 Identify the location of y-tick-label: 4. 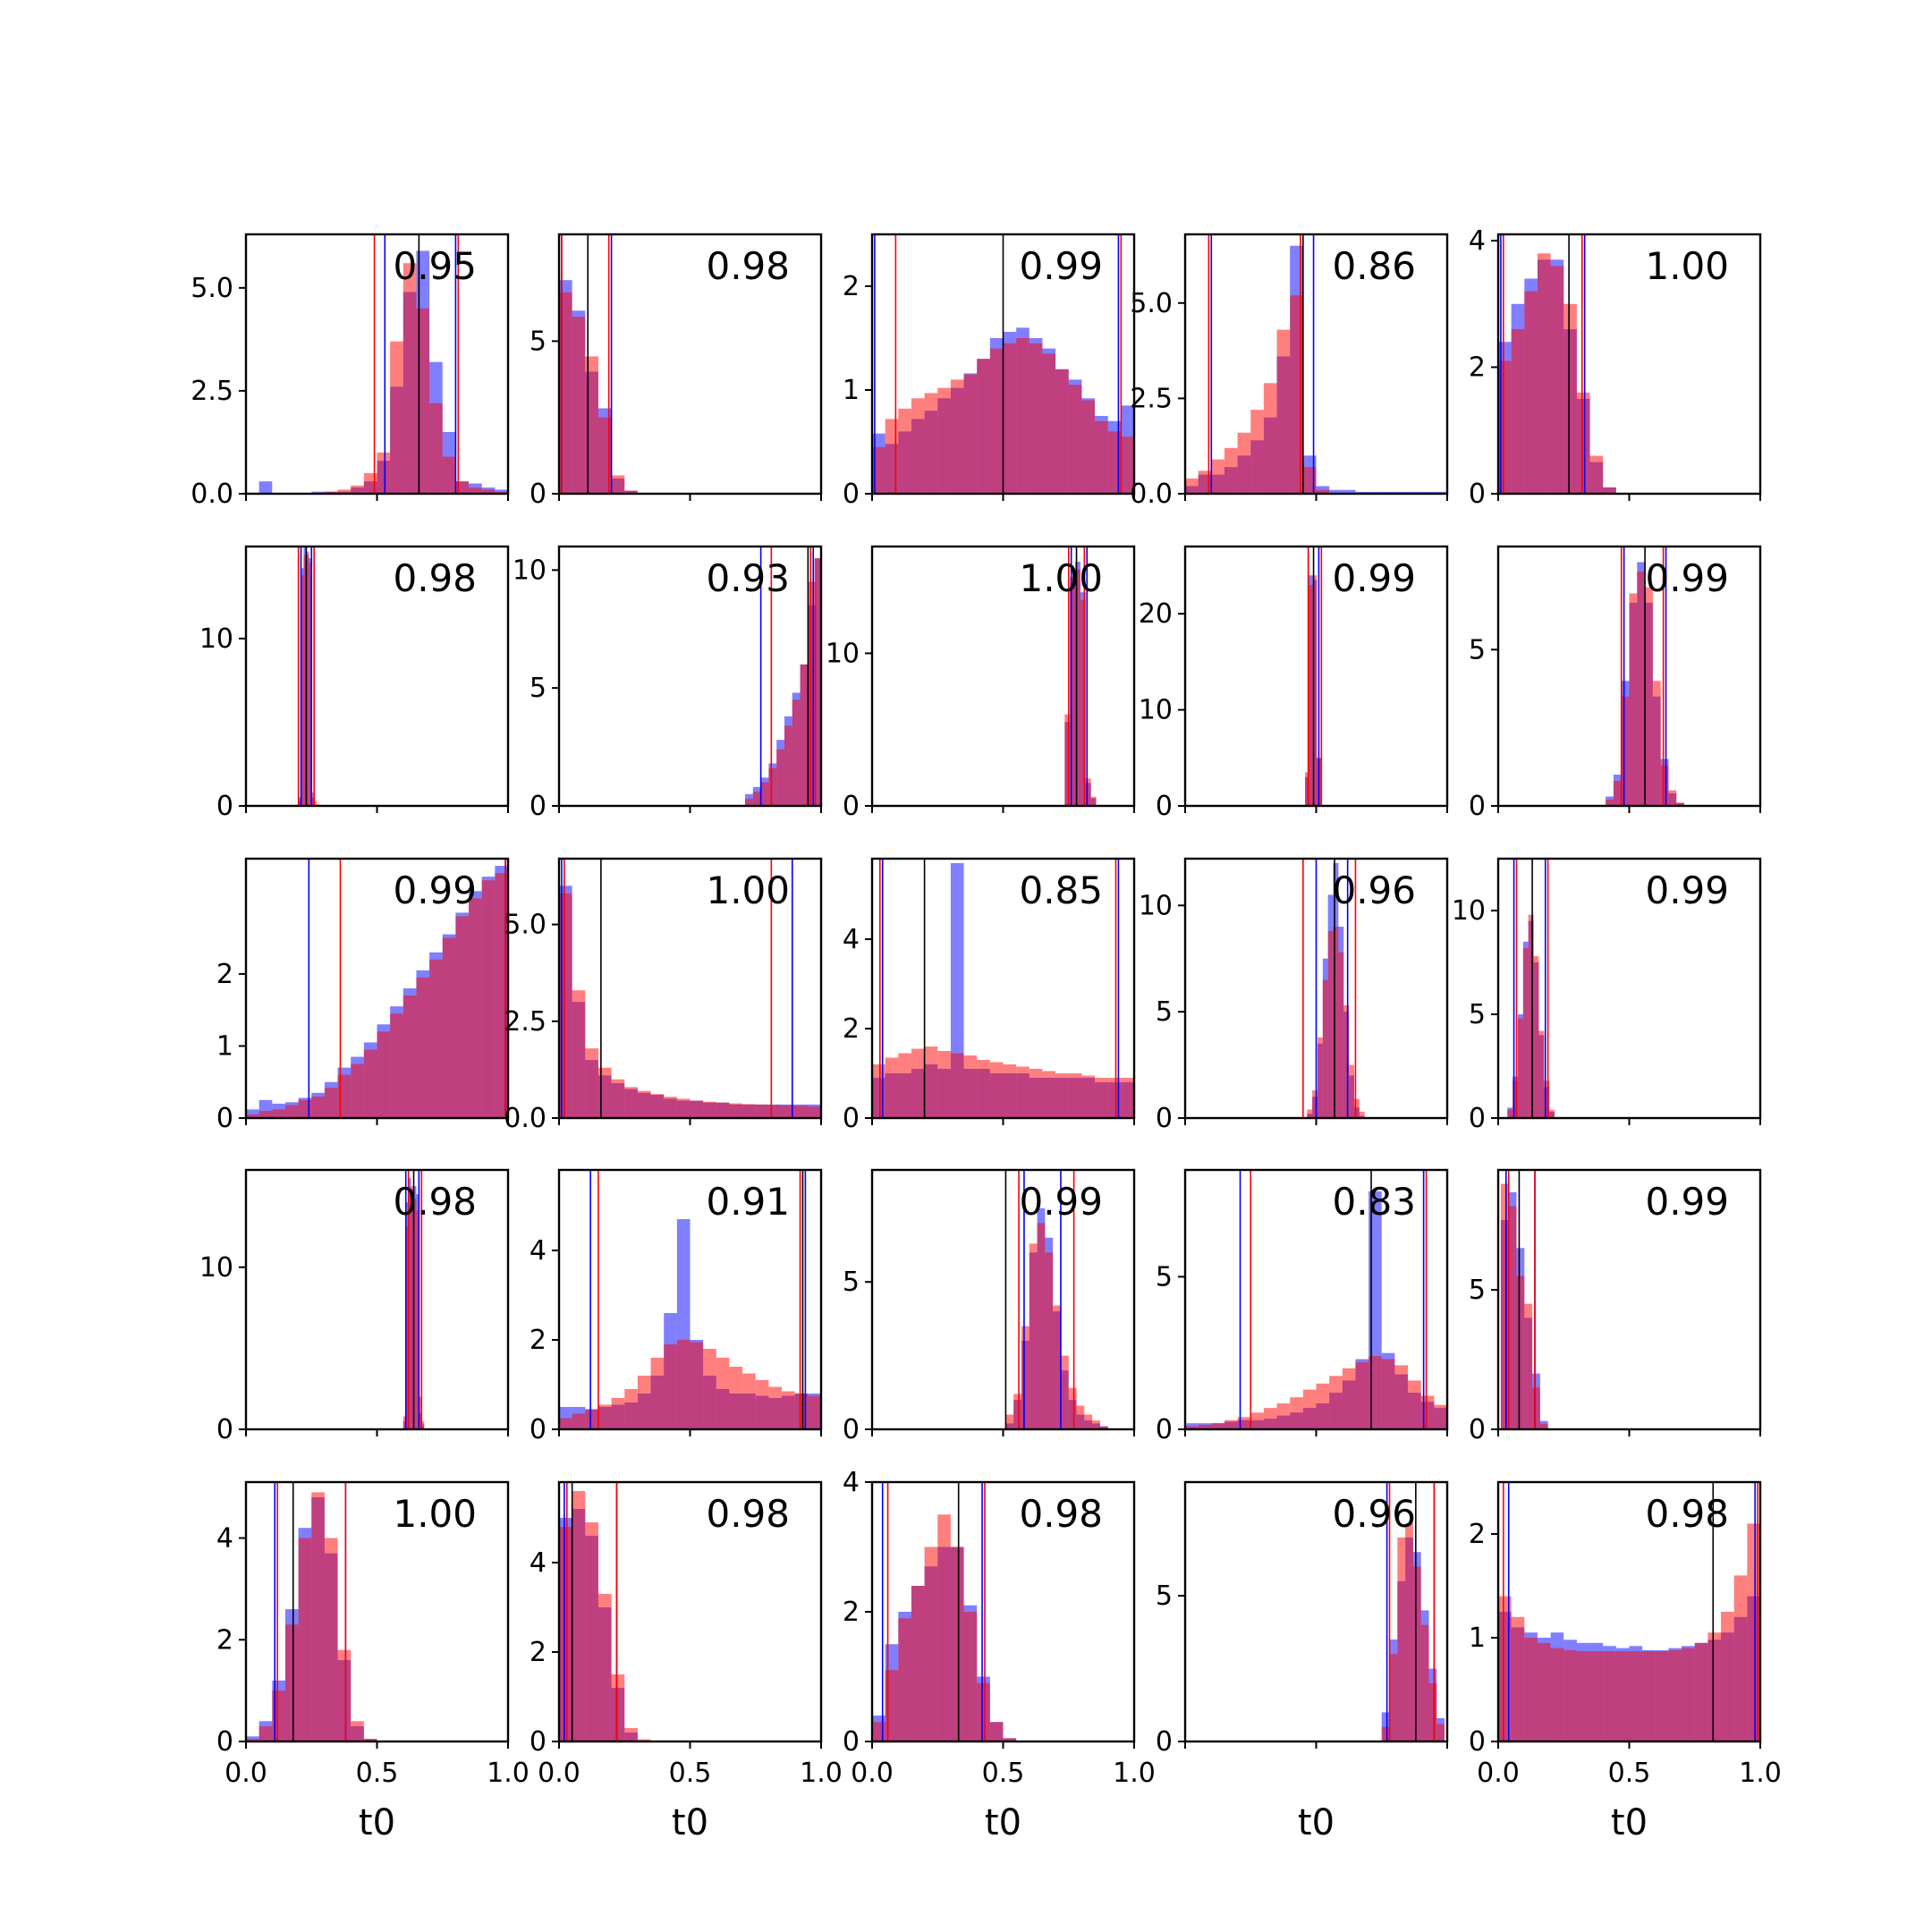
(538, 1251).